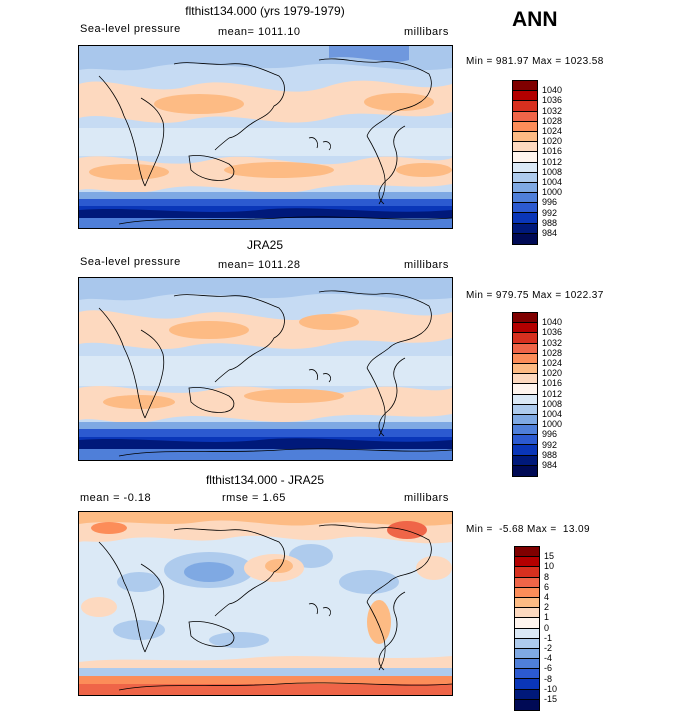  Describe the element at coordinates (547, 627) in the screenshot. I see `colorbar-tick-label: 0` at that location.